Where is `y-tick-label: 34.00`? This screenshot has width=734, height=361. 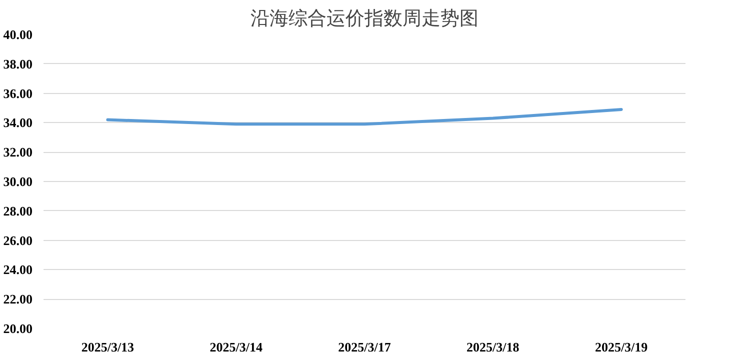
y-tick-label: 34.00 is located at coordinates (17, 122).